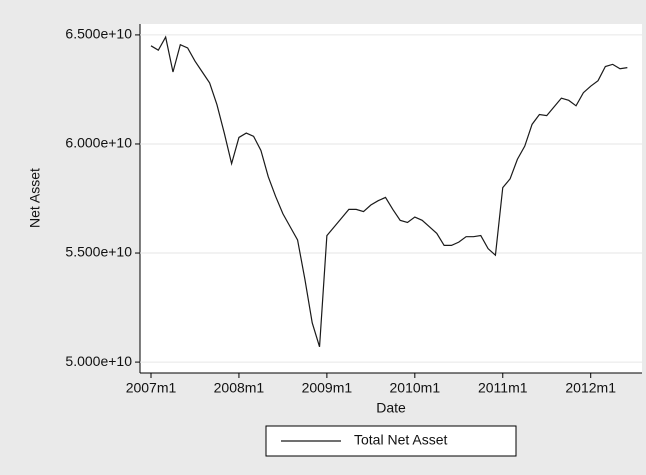  I want to click on y-tick-label: 6.500e+10, so click(98, 34).